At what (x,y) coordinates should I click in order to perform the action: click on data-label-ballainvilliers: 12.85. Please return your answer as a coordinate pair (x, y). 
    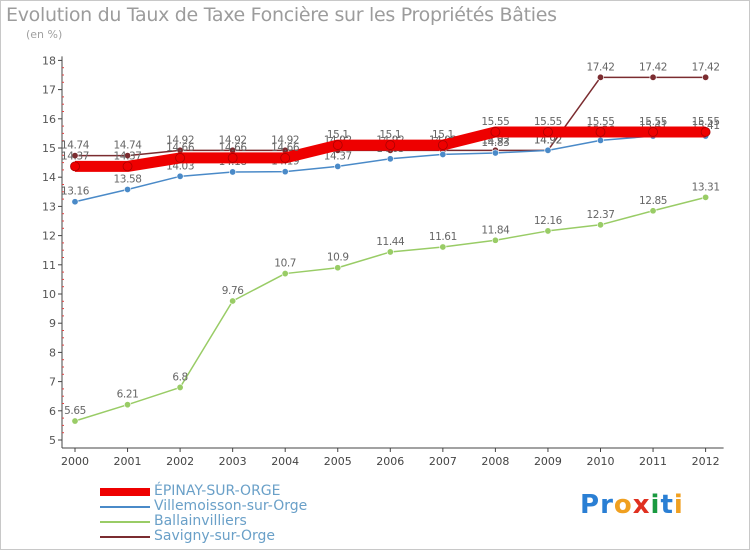
    Looking at the image, I should click on (653, 201).